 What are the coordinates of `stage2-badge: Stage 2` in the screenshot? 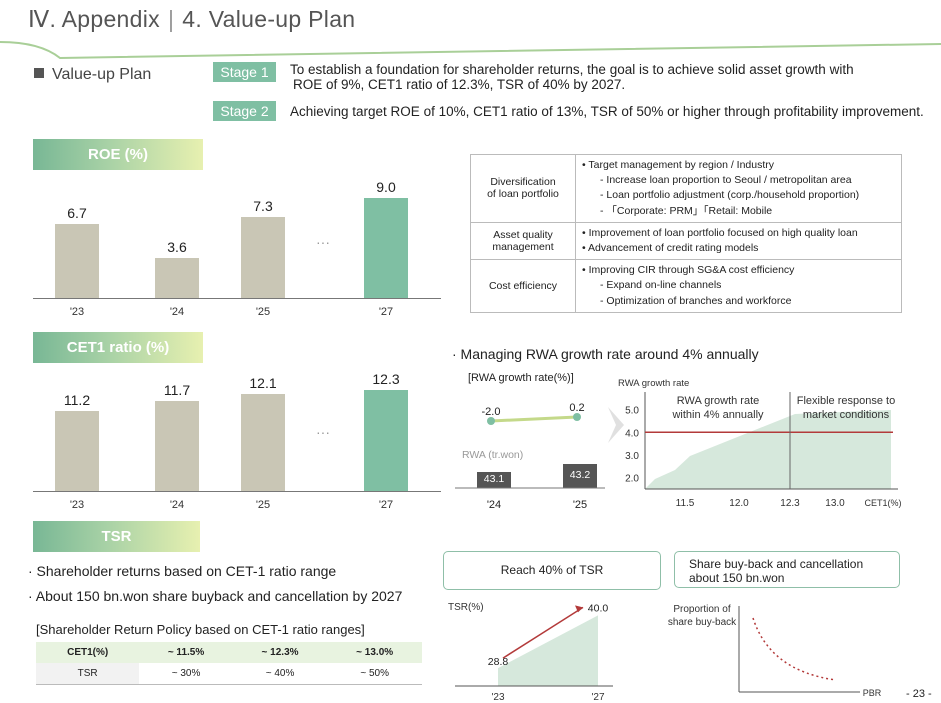 It's located at (244, 111).